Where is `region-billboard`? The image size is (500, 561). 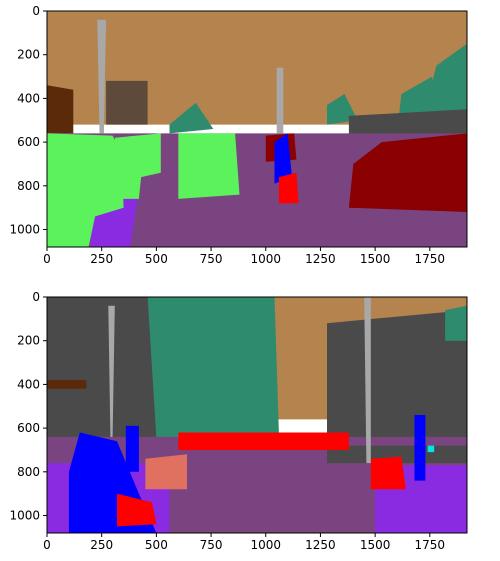
region-billboard is located at coordinates (127, 102).